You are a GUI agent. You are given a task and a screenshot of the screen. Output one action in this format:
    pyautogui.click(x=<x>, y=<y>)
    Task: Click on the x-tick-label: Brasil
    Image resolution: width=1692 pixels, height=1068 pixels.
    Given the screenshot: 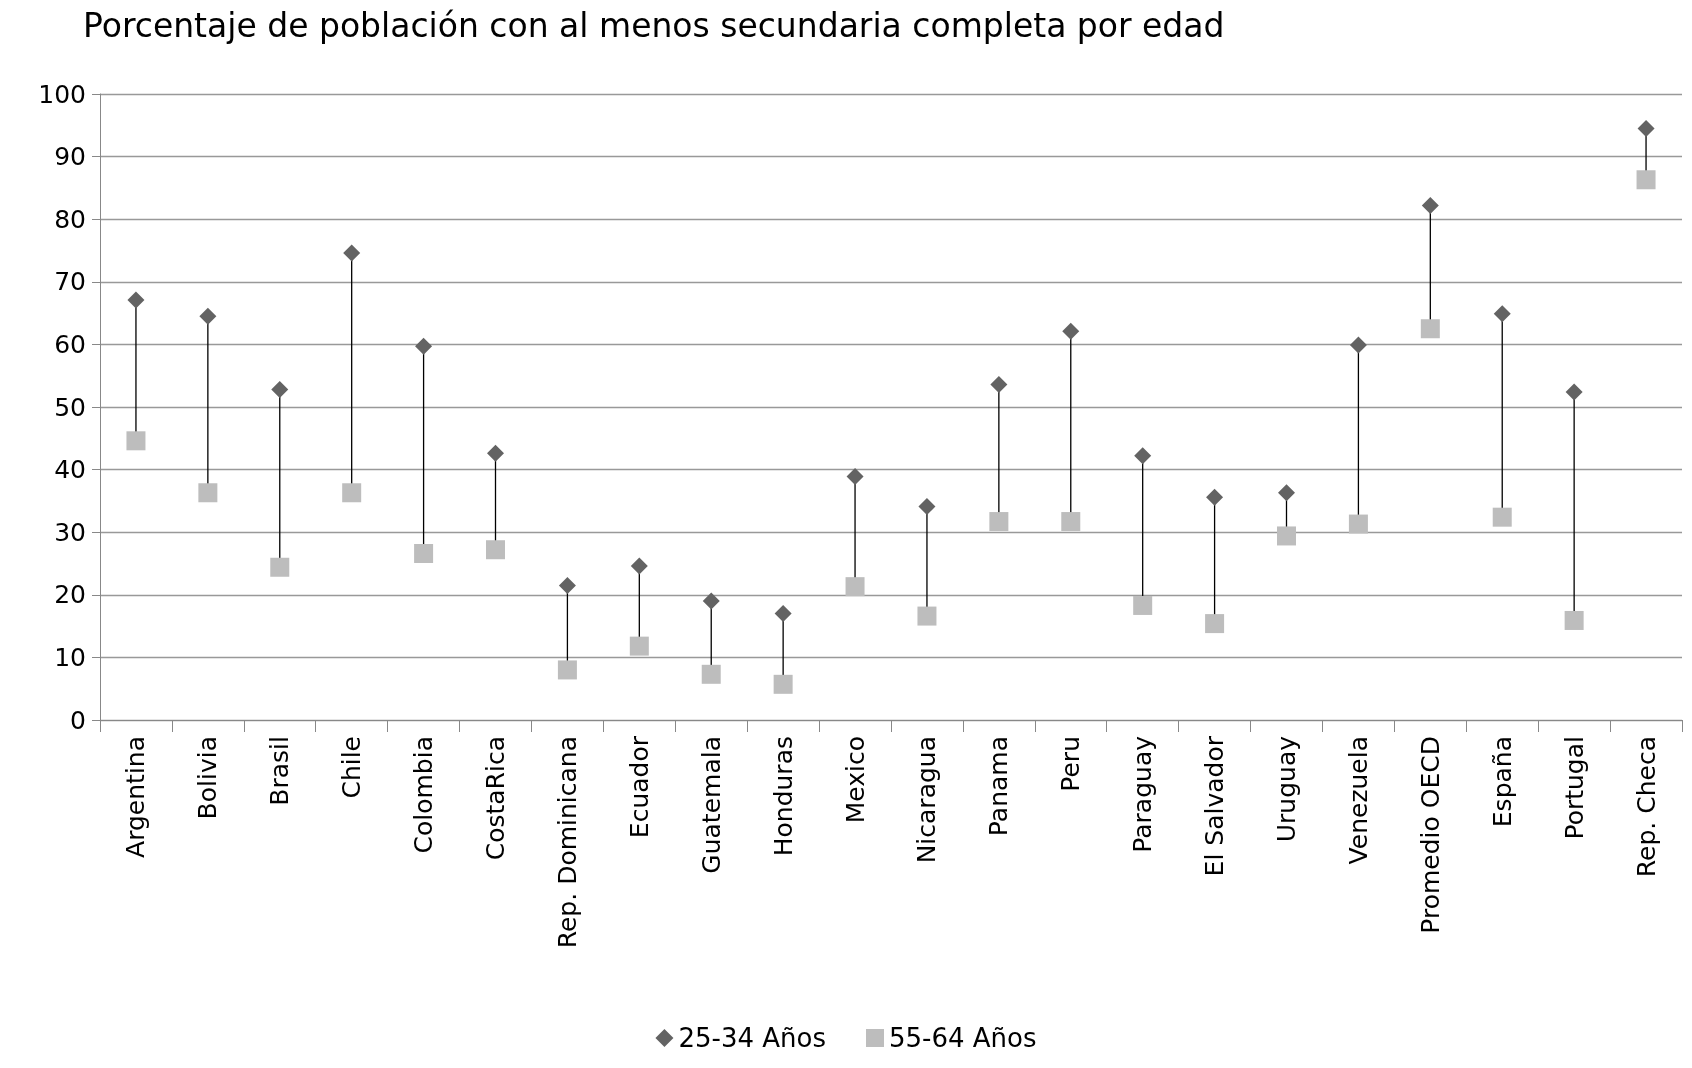 What is the action you would take?
    pyautogui.click(x=280, y=771)
    